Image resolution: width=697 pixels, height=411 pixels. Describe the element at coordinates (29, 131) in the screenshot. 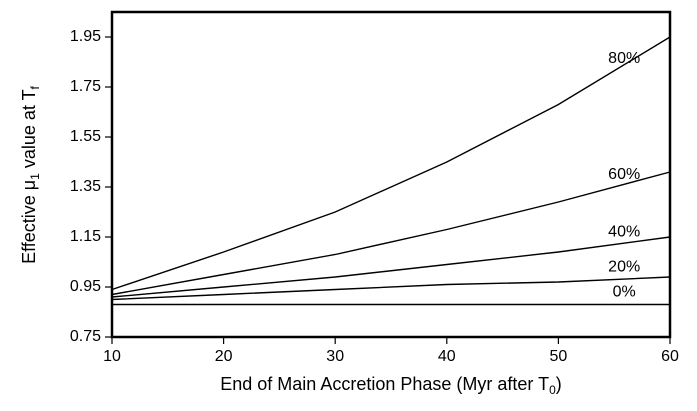

I see `y-label-text: value at T` at that location.